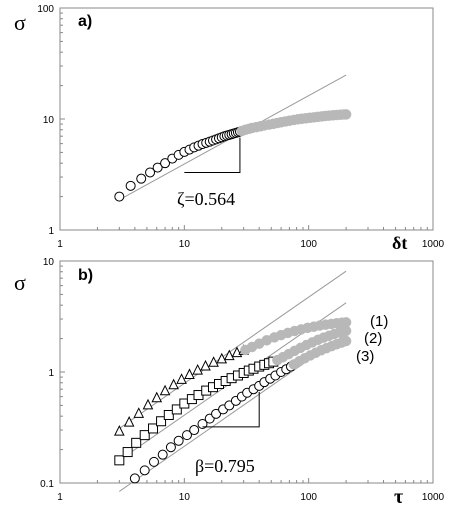 The width and height of the screenshot is (455, 513). Describe the element at coordinates (51, 373) in the screenshot. I see `panel-b-y-tick-label: 1` at that location.